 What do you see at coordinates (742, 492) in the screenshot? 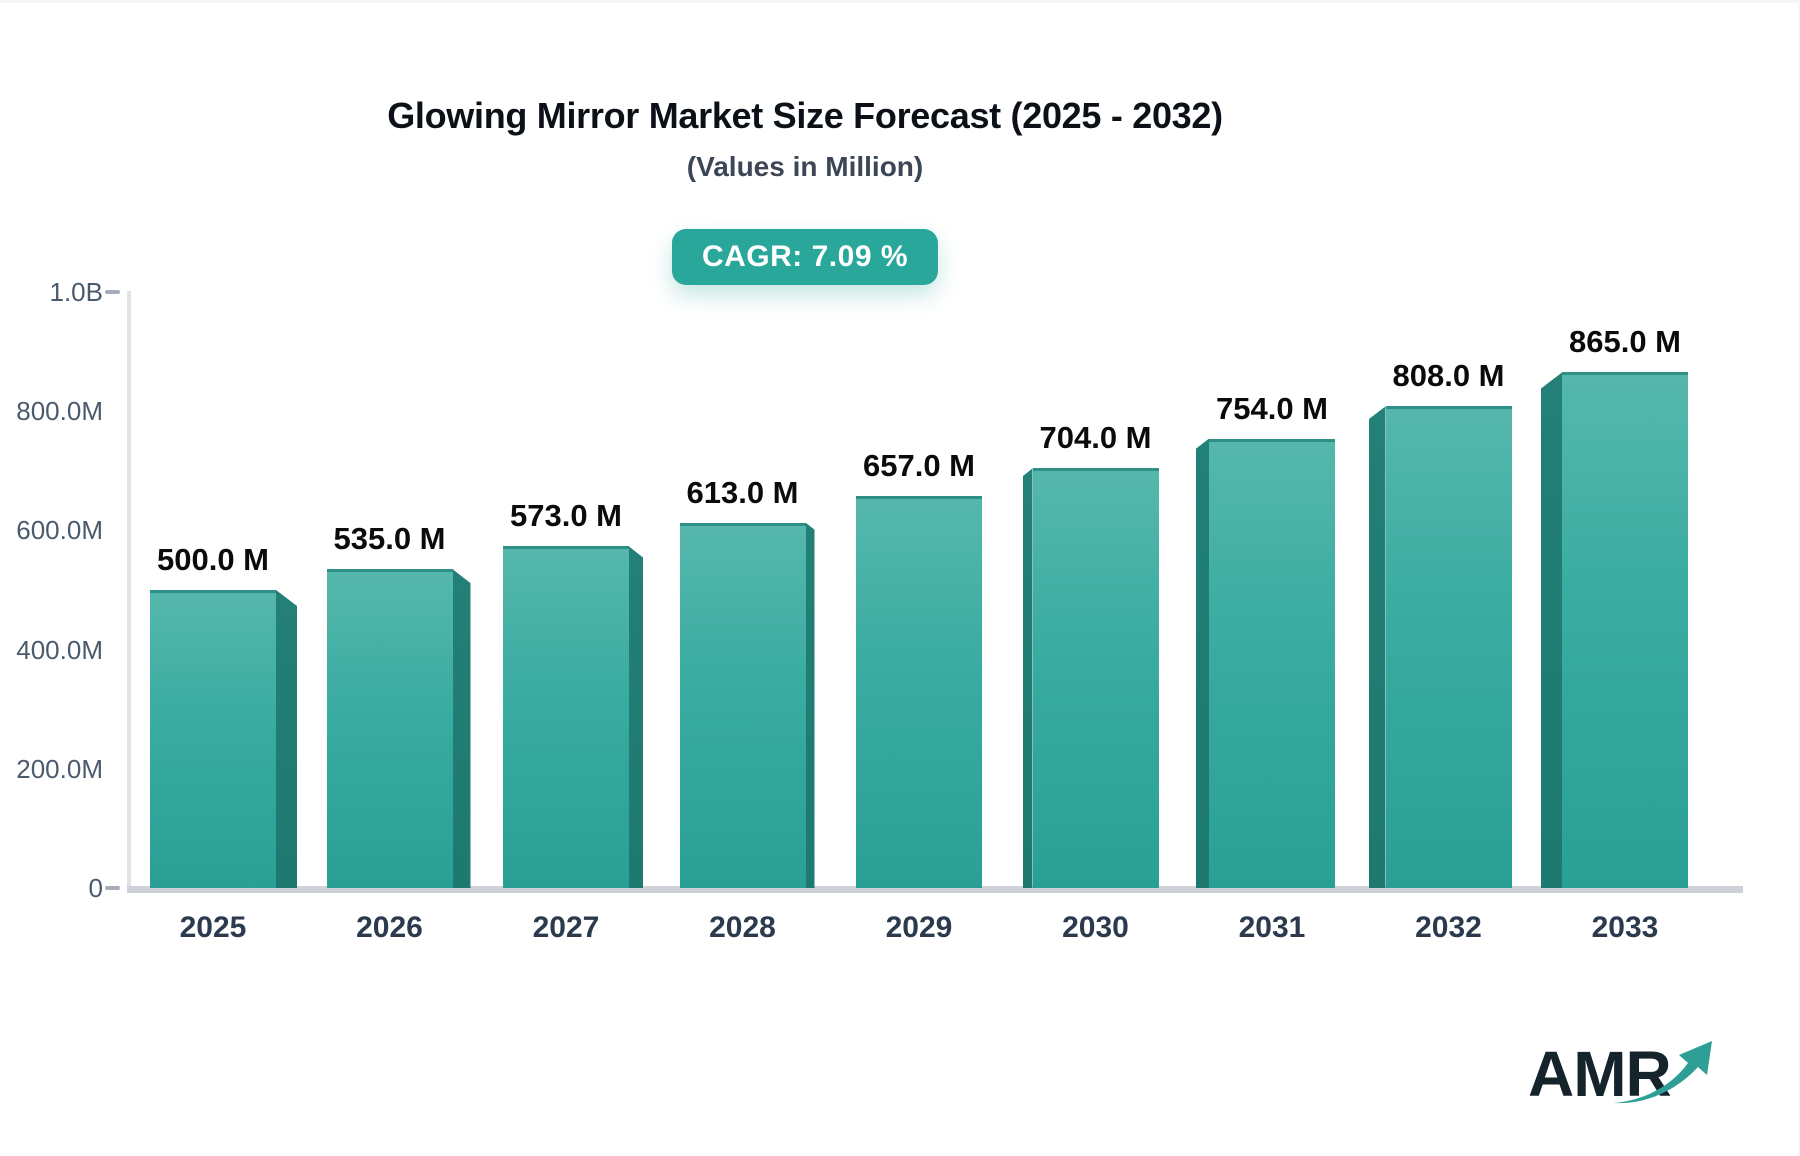
I see `bar-value-label: 613.0 M` at bounding box center [742, 492].